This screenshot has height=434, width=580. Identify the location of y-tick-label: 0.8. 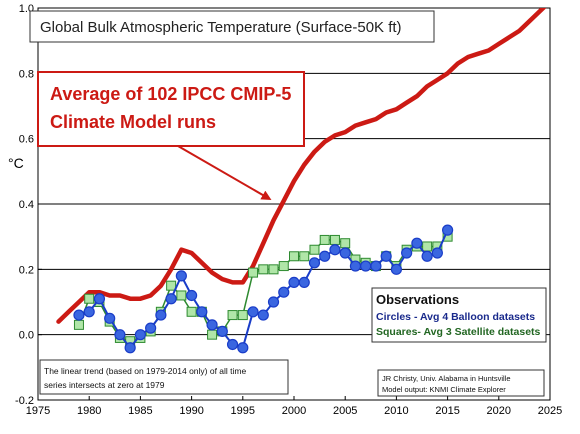
(26, 74).